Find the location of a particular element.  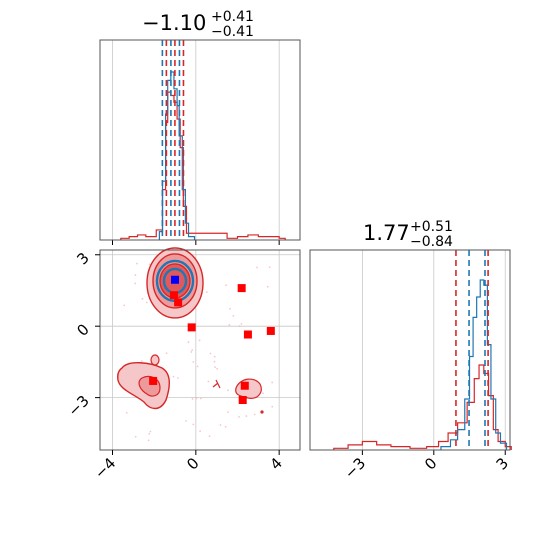

frame-joint is located at coordinates (200, 350).